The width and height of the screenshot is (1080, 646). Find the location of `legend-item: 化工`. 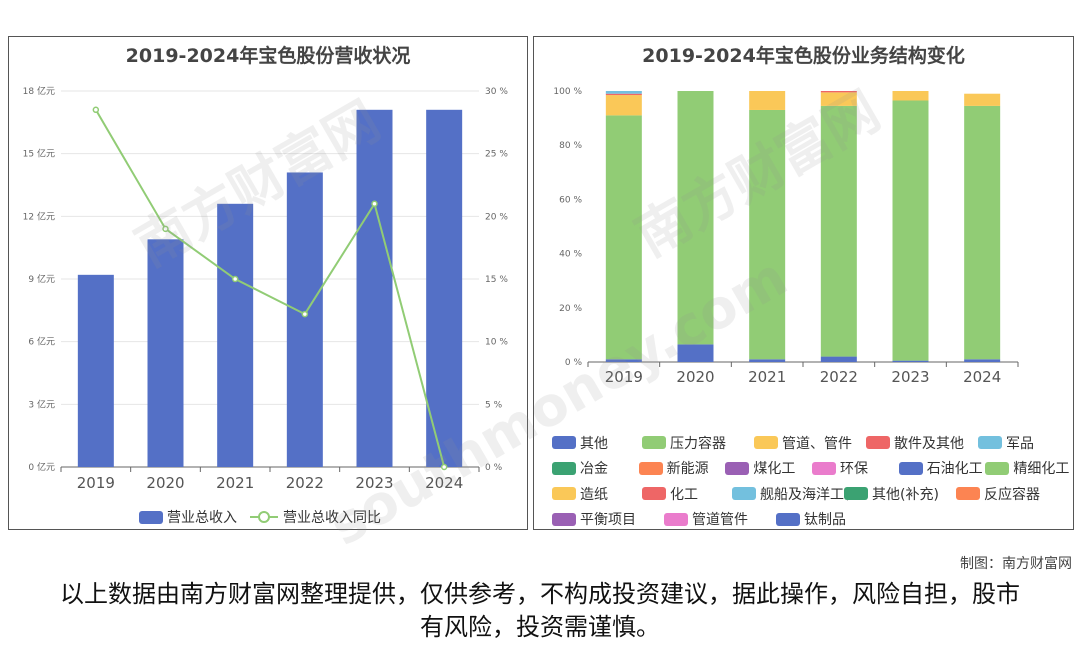

legend-item: 化工 is located at coordinates (687, 494).